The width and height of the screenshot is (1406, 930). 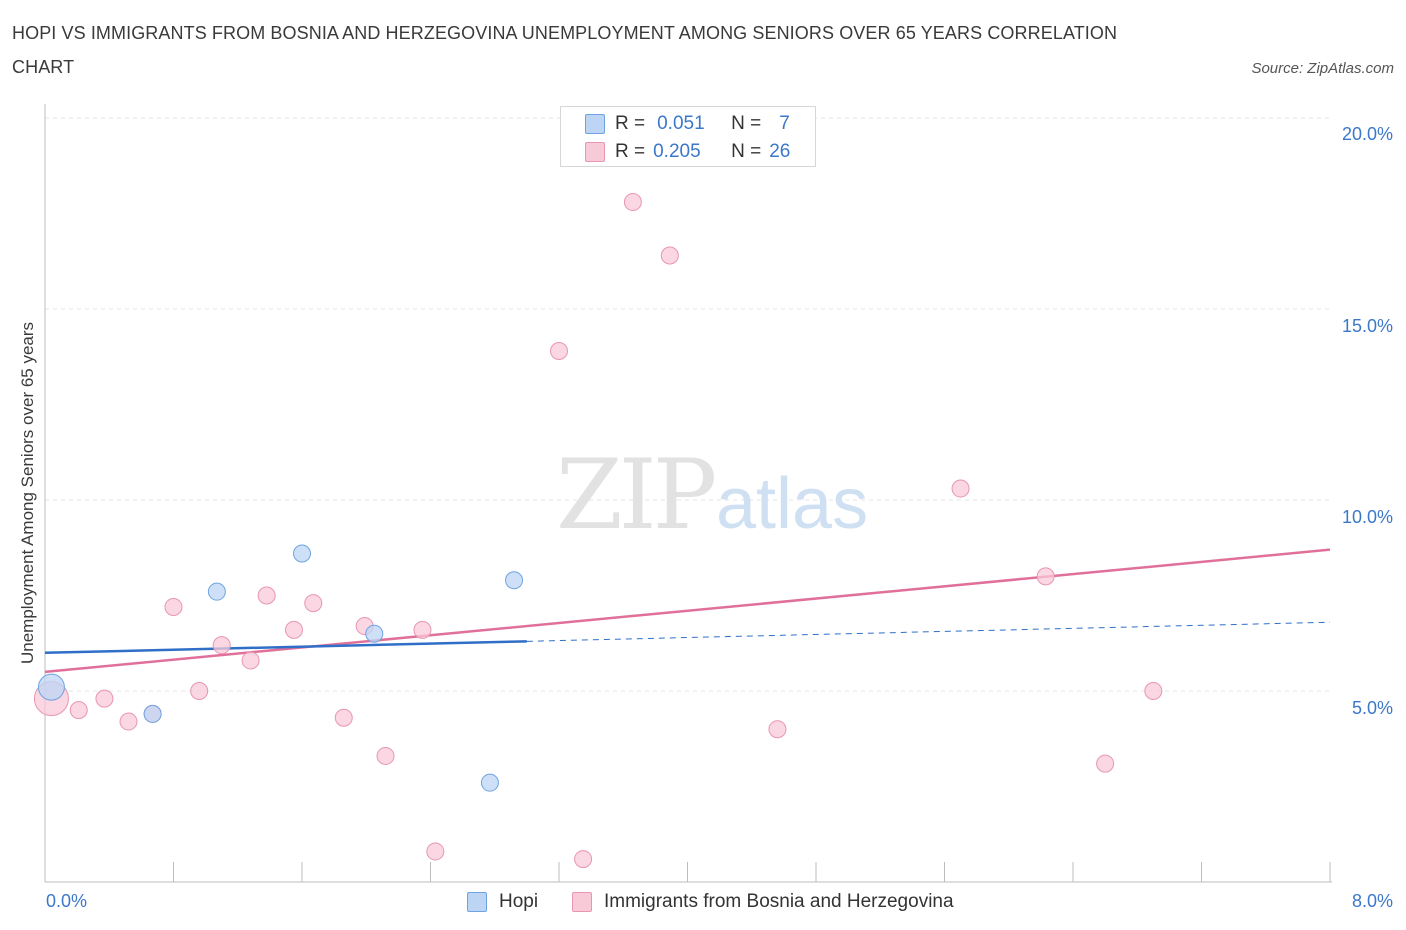 I want to click on watermark-zip: ZIP, so click(x=635, y=495).